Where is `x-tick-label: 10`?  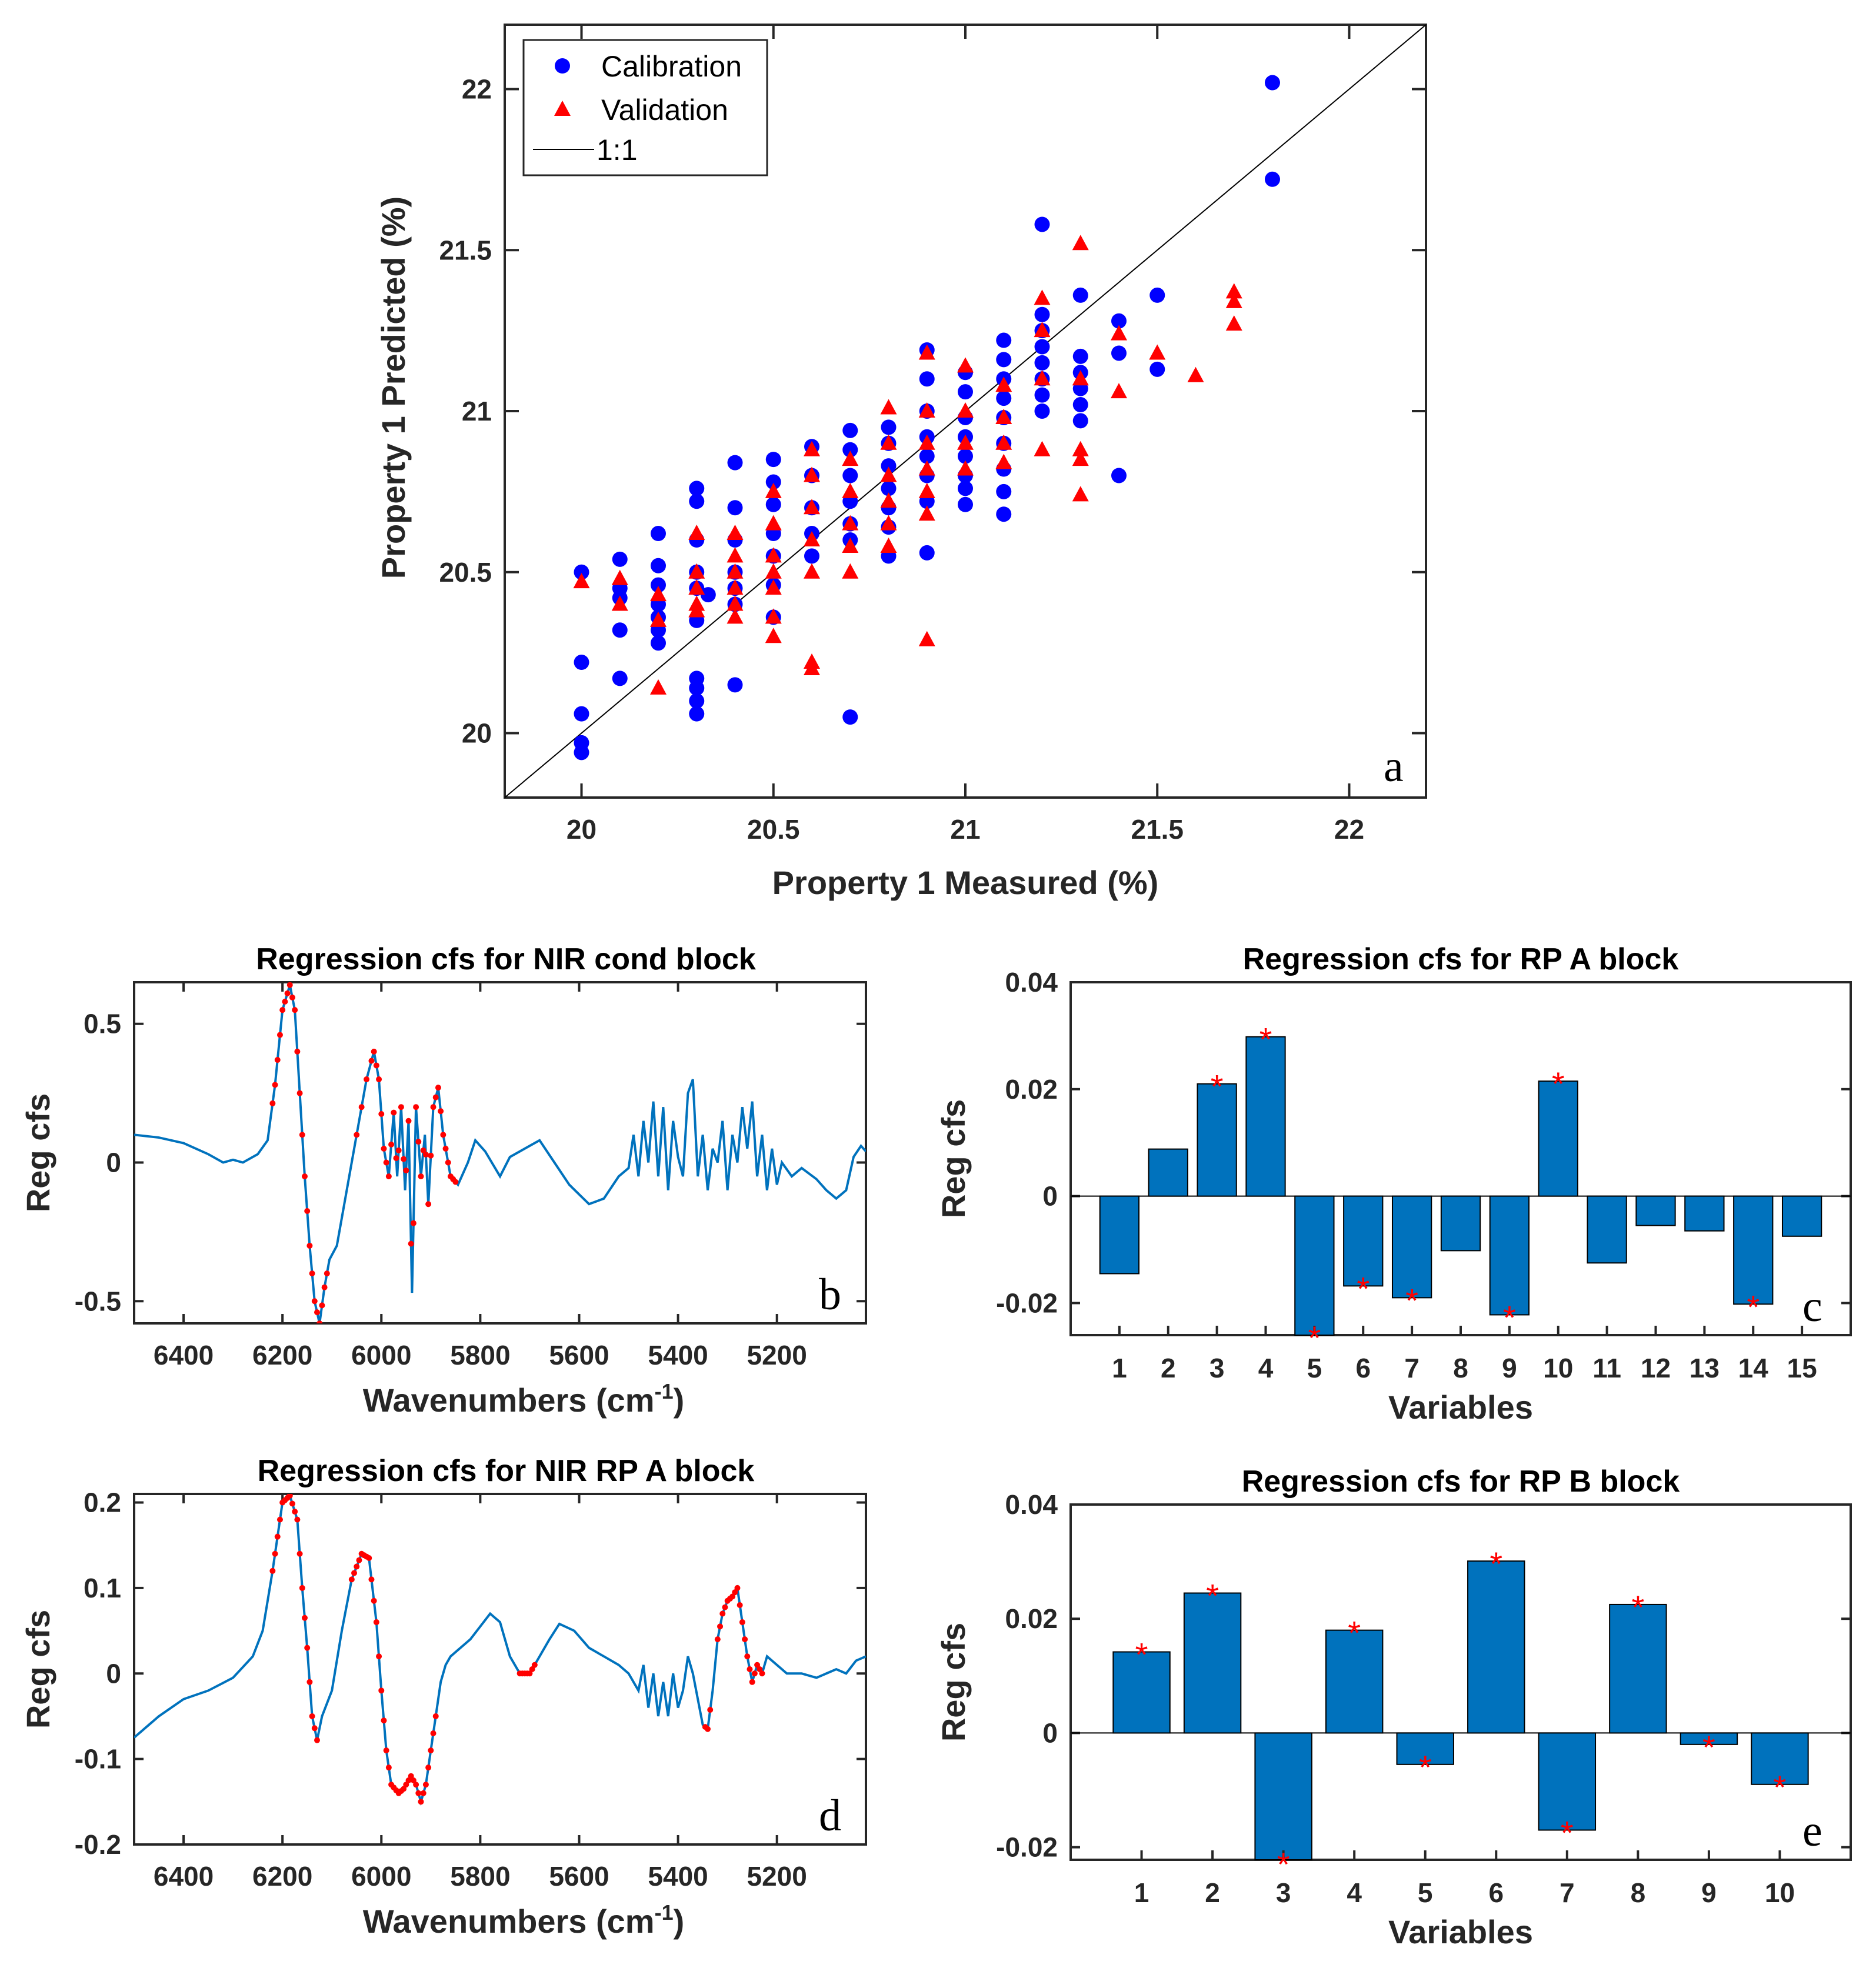 x-tick-label: 10 is located at coordinates (1780, 1892).